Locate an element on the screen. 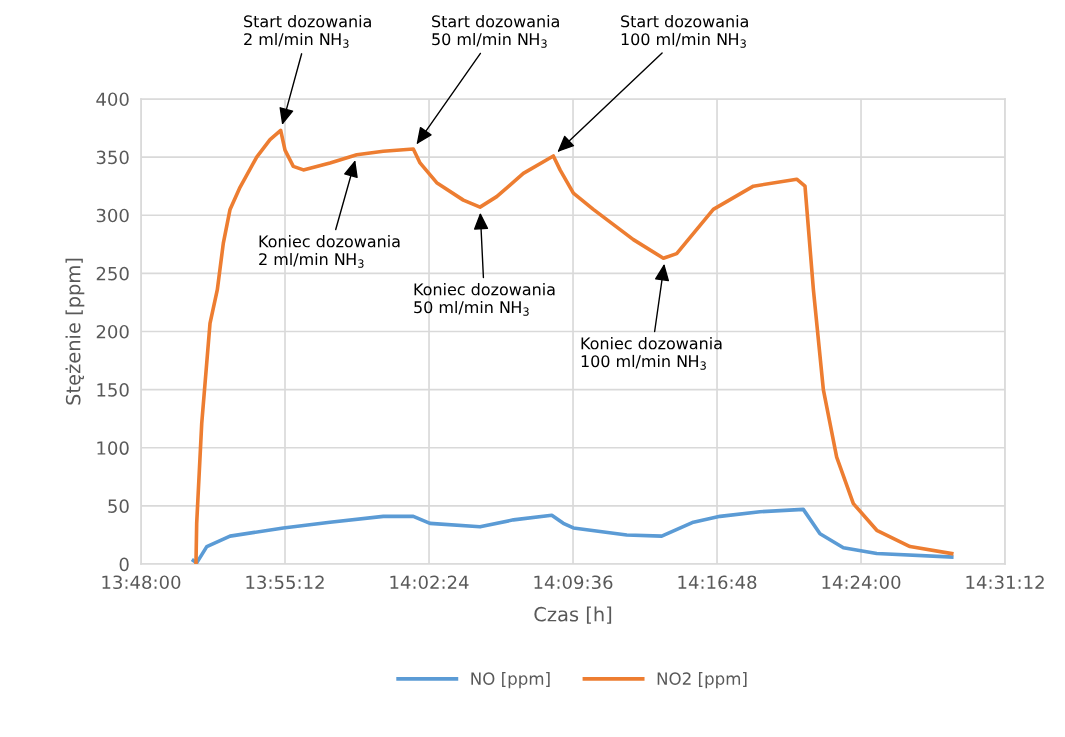 The image size is (1065, 737). x-tick-label: 14:31:12 is located at coordinates (1005, 582).